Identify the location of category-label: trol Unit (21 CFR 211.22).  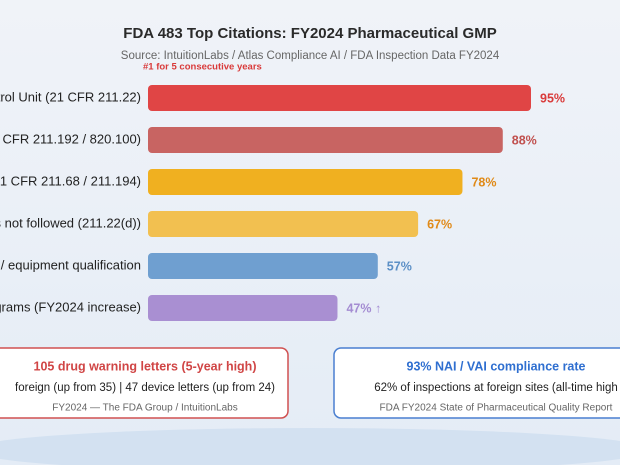
(70, 96).